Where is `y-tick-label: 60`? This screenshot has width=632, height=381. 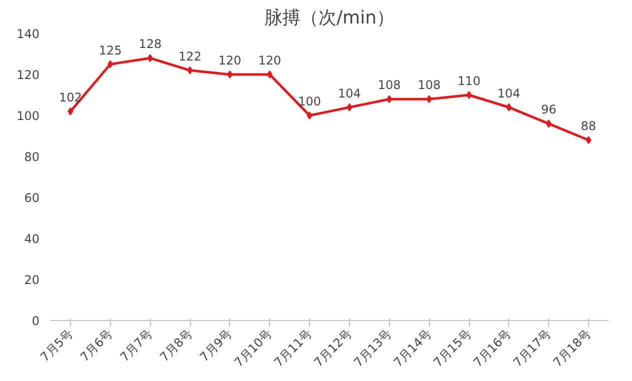
y-tick-label: 60 is located at coordinates (32, 198).